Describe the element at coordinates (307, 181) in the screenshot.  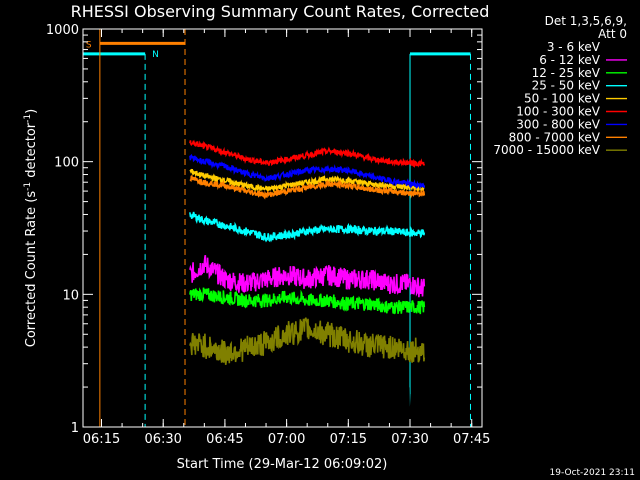
I see `series-line-50-100kev` at that location.